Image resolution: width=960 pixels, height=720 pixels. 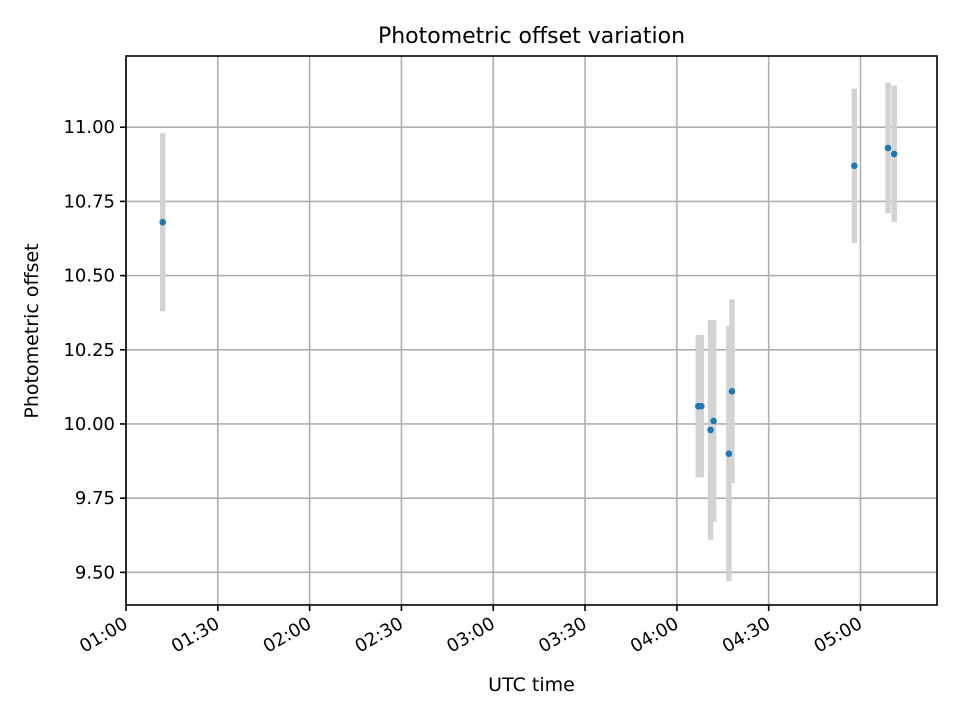 What do you see at coordinates (531, 685) in the screenshot?
I see `x-axis-label: UTC time` at bounding box center [531, 685].